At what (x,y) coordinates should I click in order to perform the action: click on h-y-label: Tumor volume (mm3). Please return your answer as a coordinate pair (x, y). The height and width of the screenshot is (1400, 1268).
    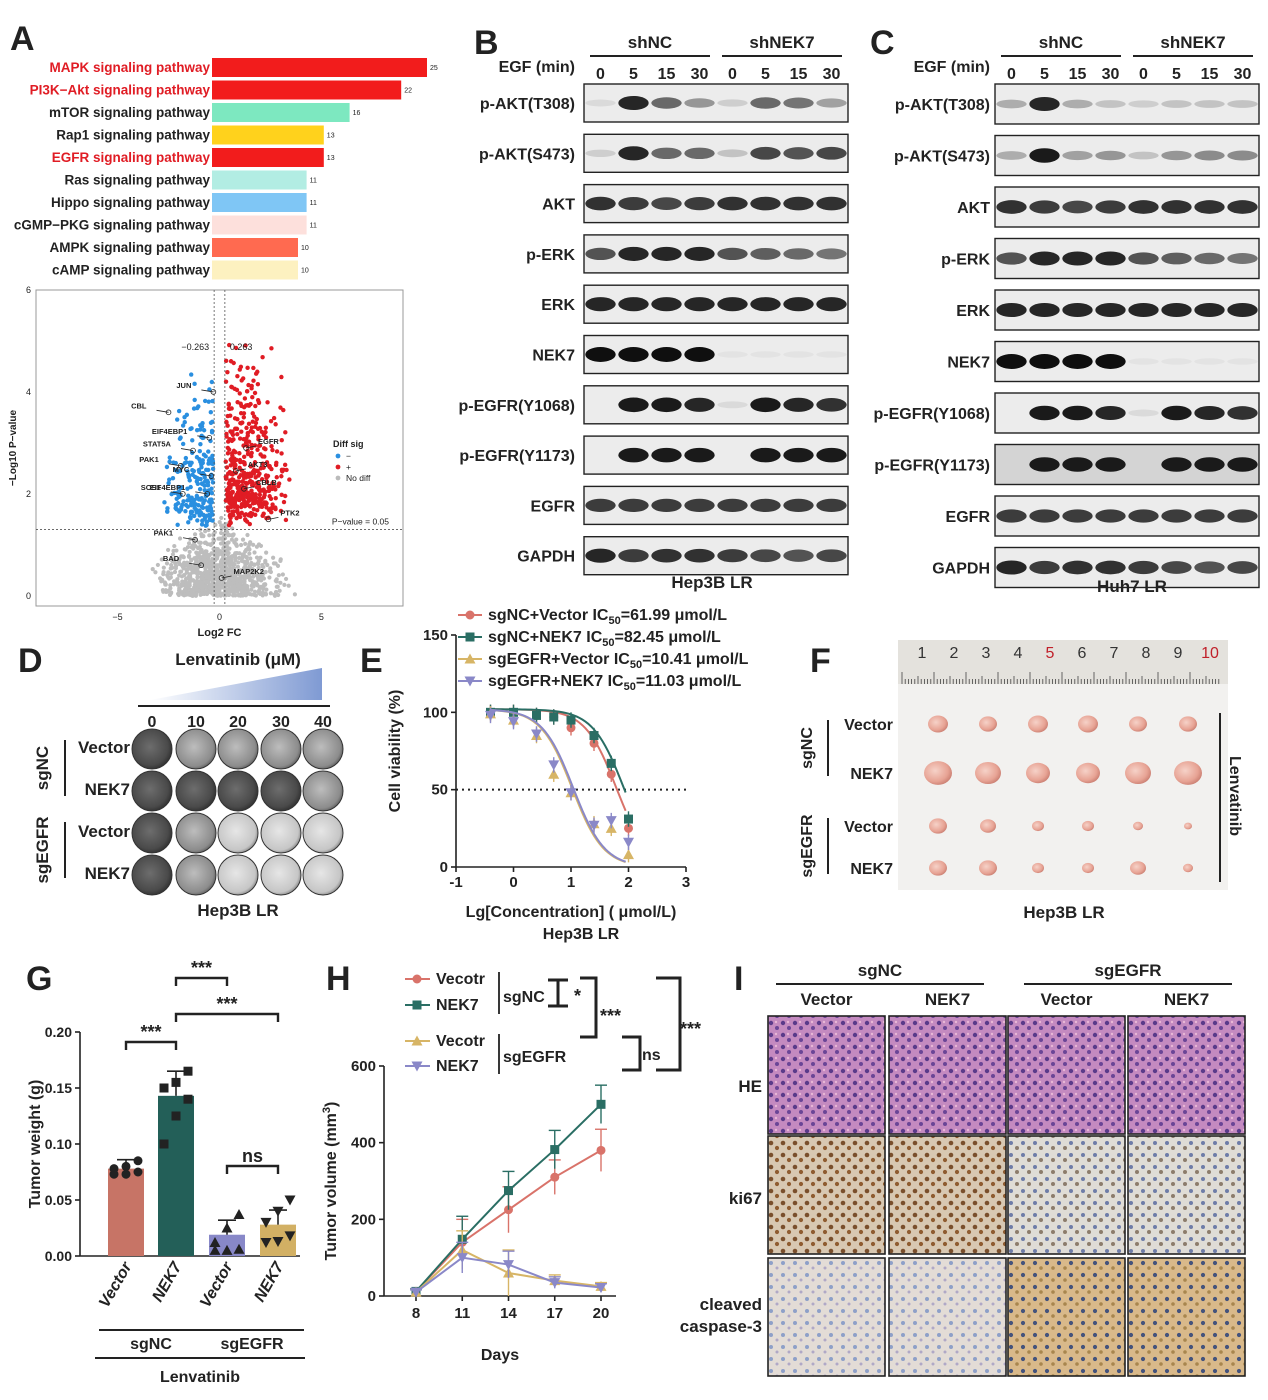
    Looking at the image, I should click on (330, 1181).